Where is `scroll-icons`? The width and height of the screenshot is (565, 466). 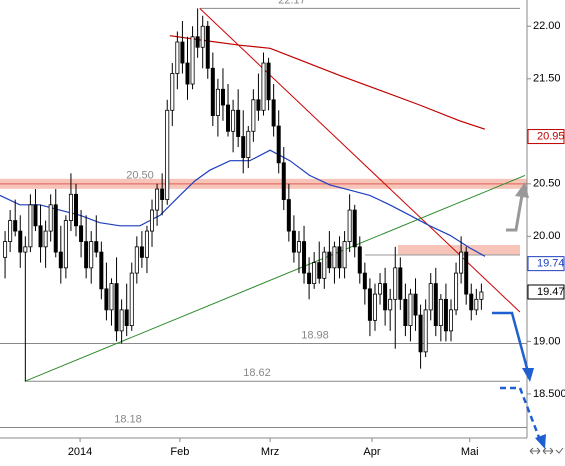
scroll-icons is located at coordinates (546, 451).